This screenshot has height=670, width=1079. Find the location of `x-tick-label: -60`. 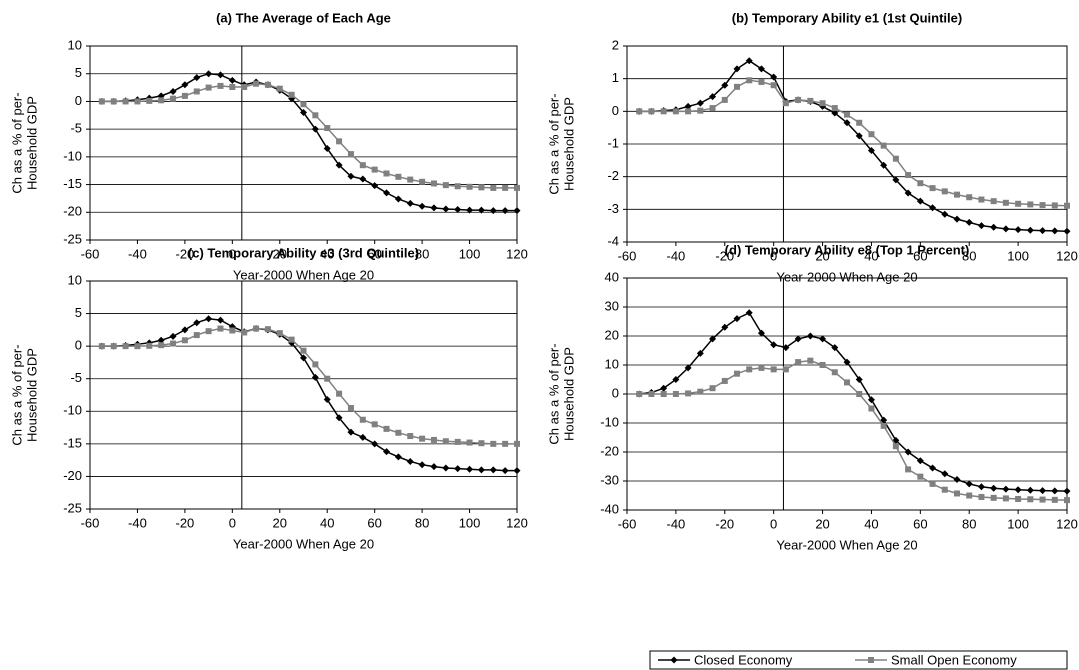

x-tick-label: -60 is located at coordinates (90, 253).